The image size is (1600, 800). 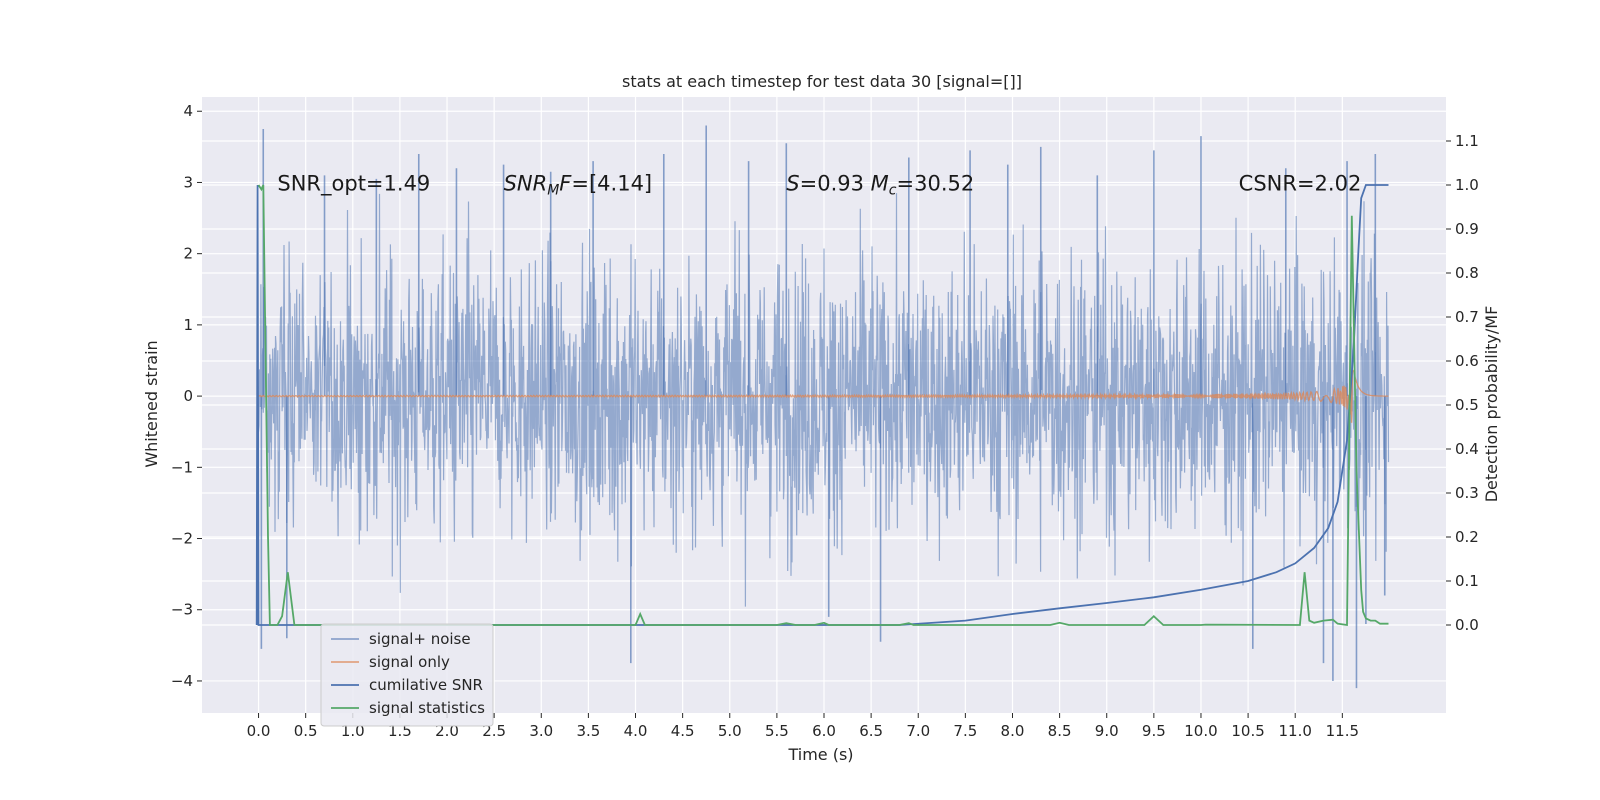 What do you see at coordinates (526, 183) in the screenshot?
I see `annotation-part: SNR` at bounding box center [526, 183].